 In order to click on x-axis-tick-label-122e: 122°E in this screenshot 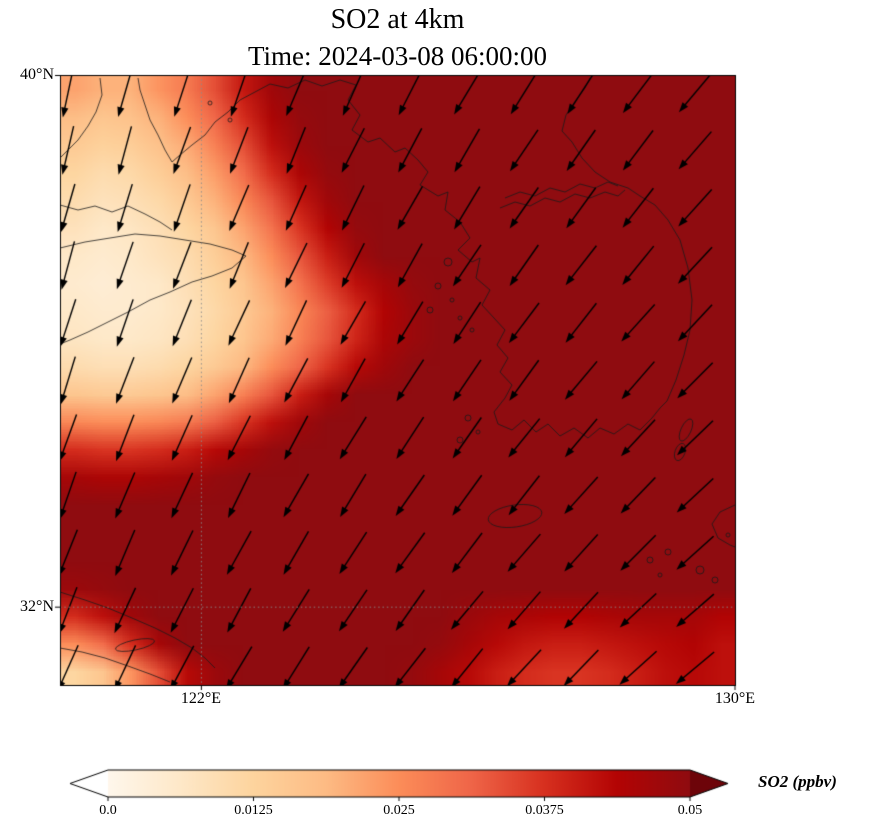, I will do `click(201, 698)`.